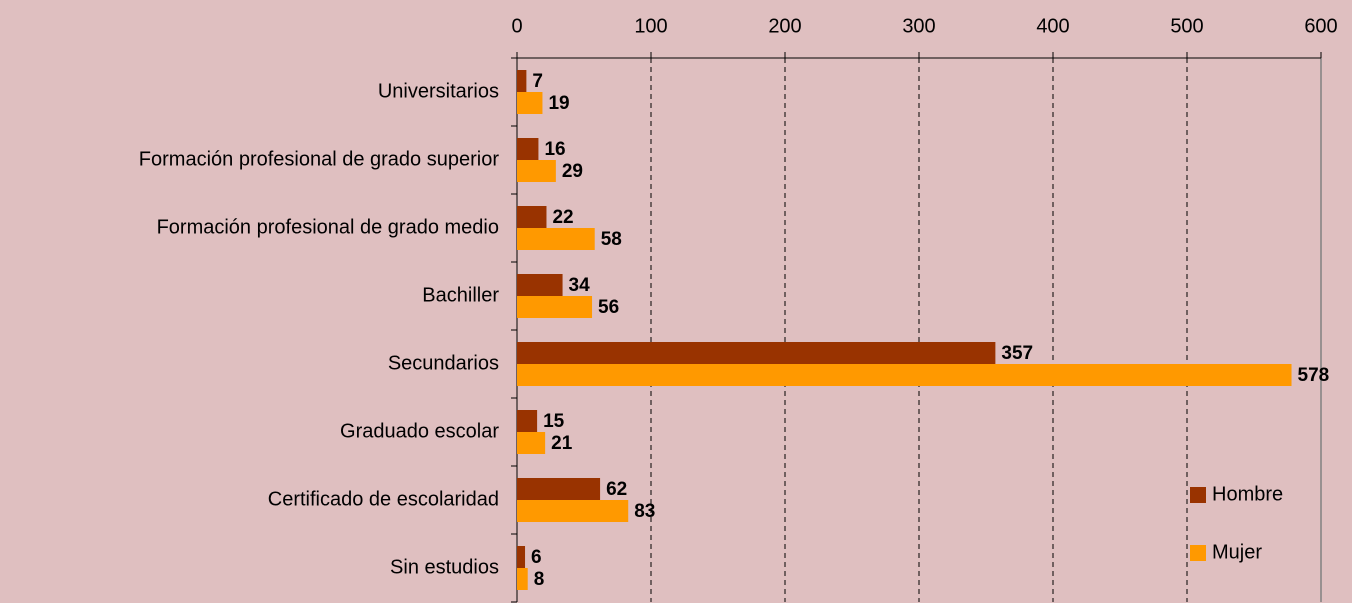 The image size is (1352, 603). Describe the element at coordinates (328, 227) in the screenshot. I see `y-tick-label: Formación profesional de grado medio` at that location.